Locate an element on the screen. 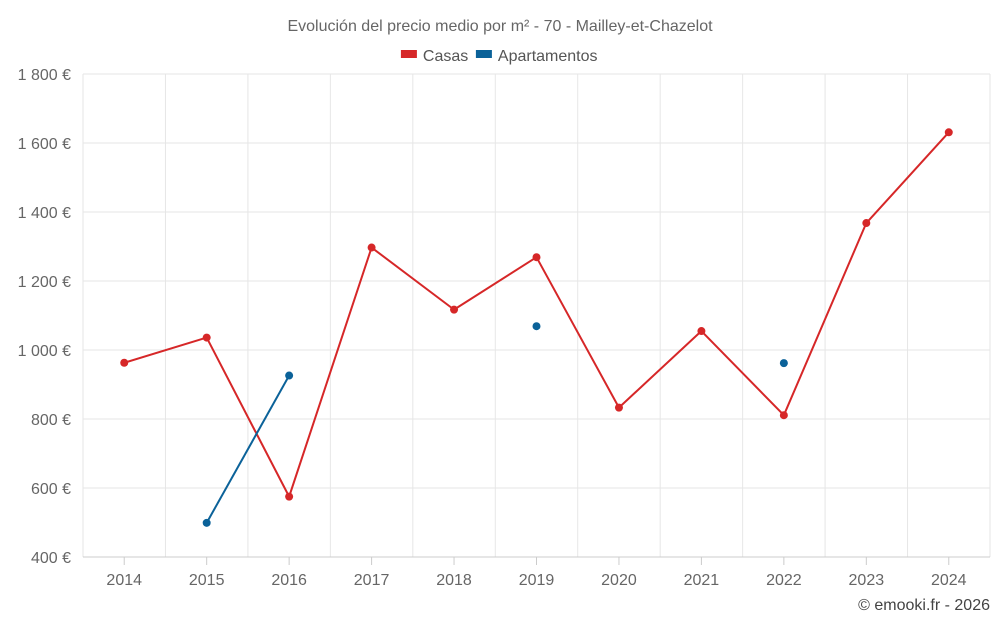 The image size is (1000, 625). x-tick-label: 2020 is located at coordinates (619, 580).